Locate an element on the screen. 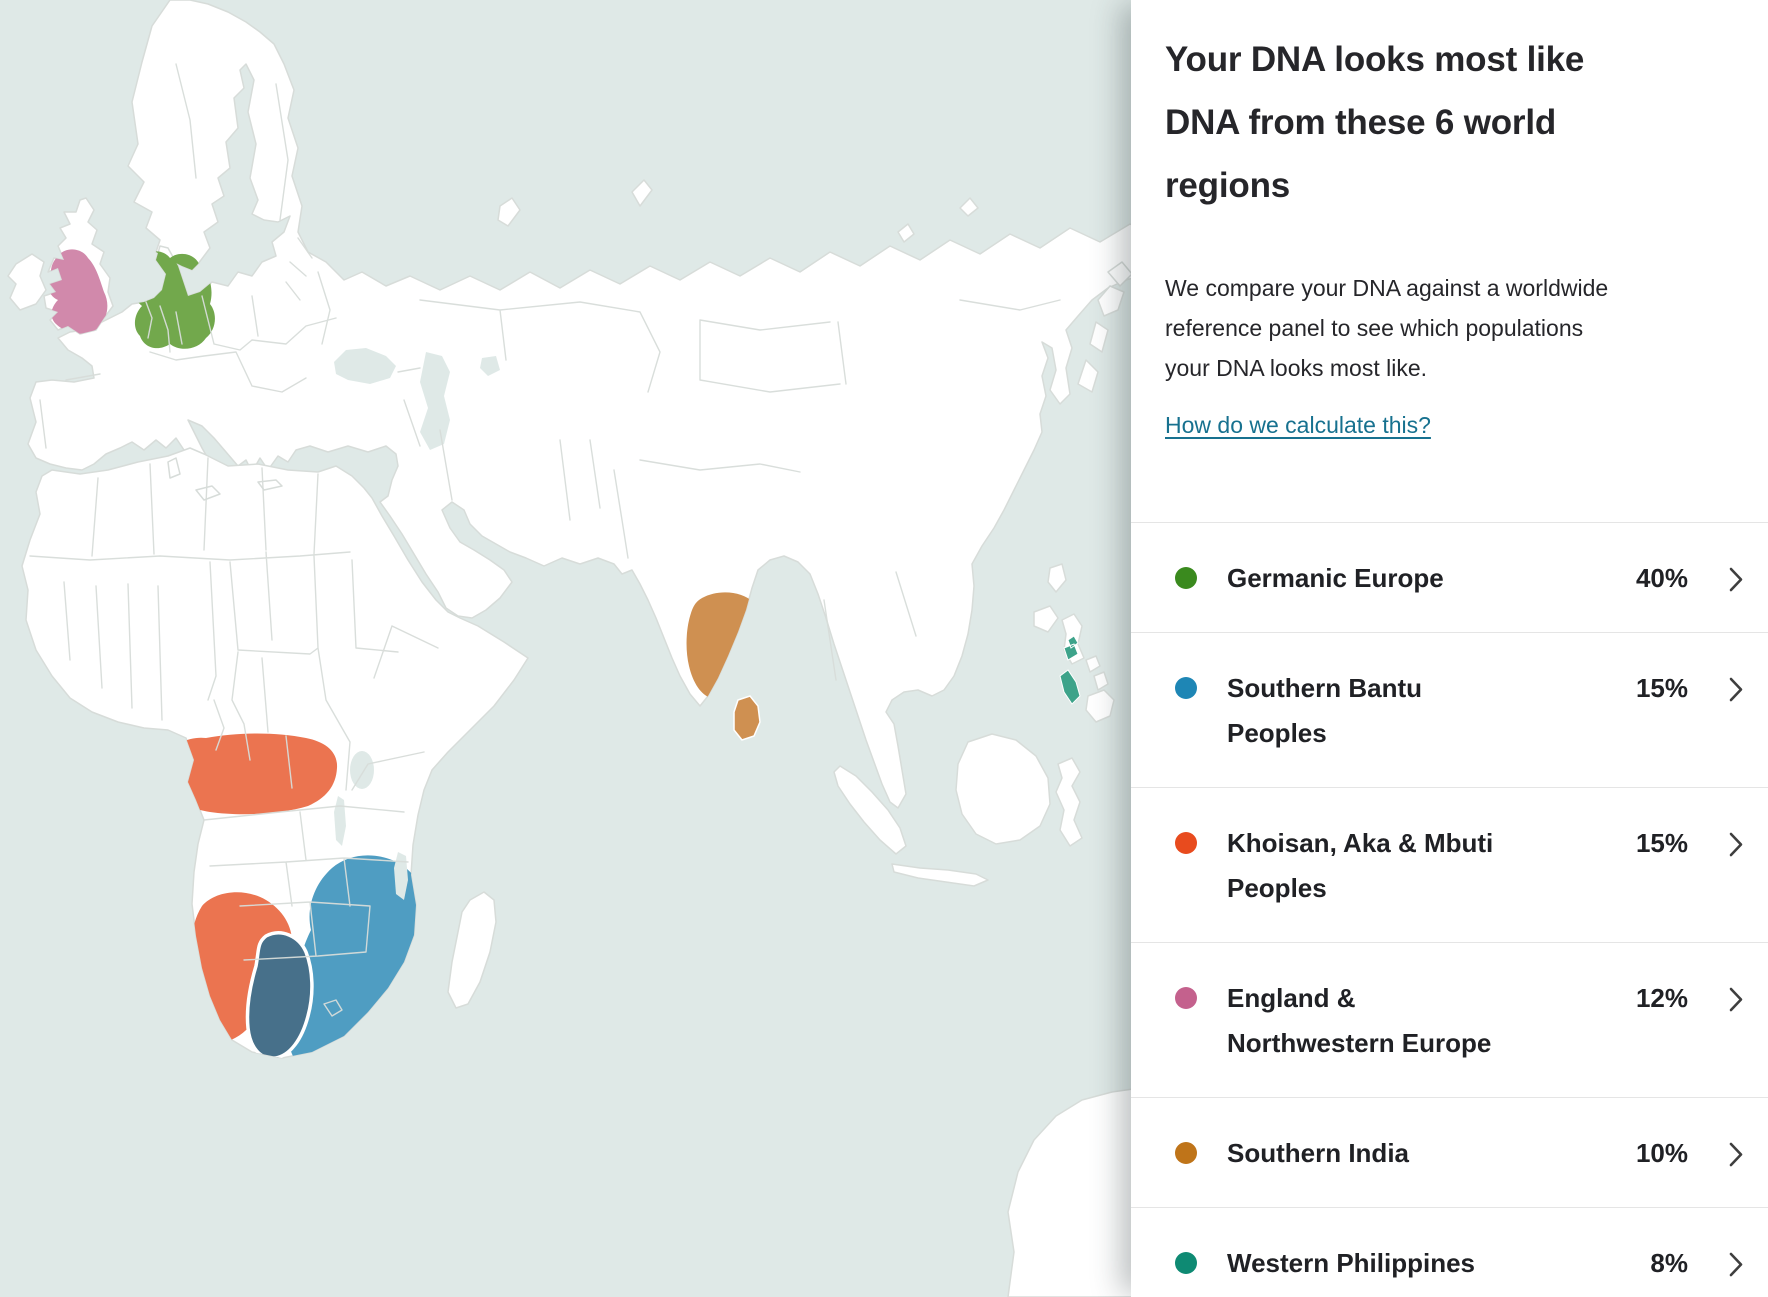  region-percent: 8% is located at coordinates (1669, 1263).